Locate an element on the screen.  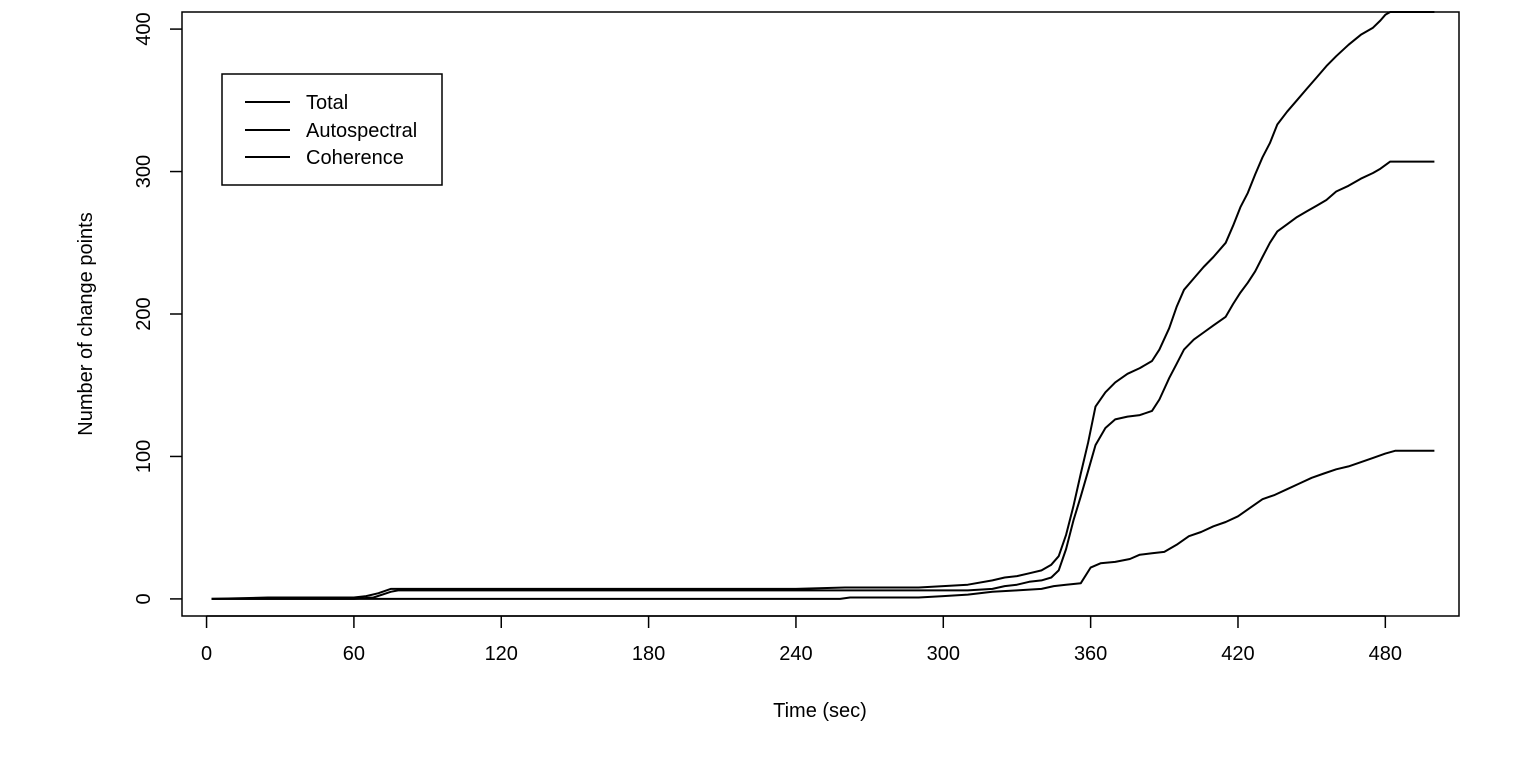
x-tick-label-480: 480 is located at coordinates (1385, 654).